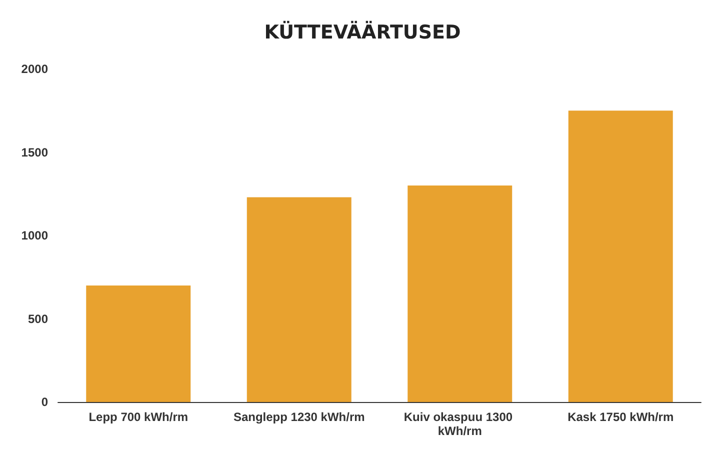  Describe the element at coordinates (138, 417) in the screenshot. I see `x-tick-label: Lepp 700 kWh/rm` at that location.